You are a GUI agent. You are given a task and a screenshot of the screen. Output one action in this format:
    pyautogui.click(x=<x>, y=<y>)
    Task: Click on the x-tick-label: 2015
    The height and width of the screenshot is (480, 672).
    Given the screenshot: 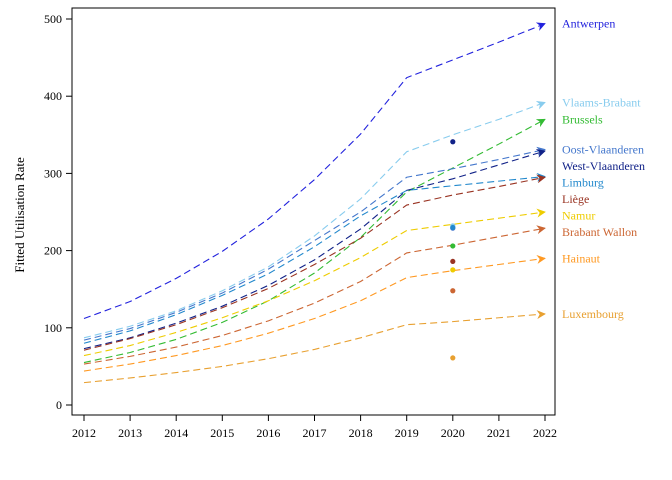 What is the action you would take?
    pyautogui.click(x=222, y=433)
    